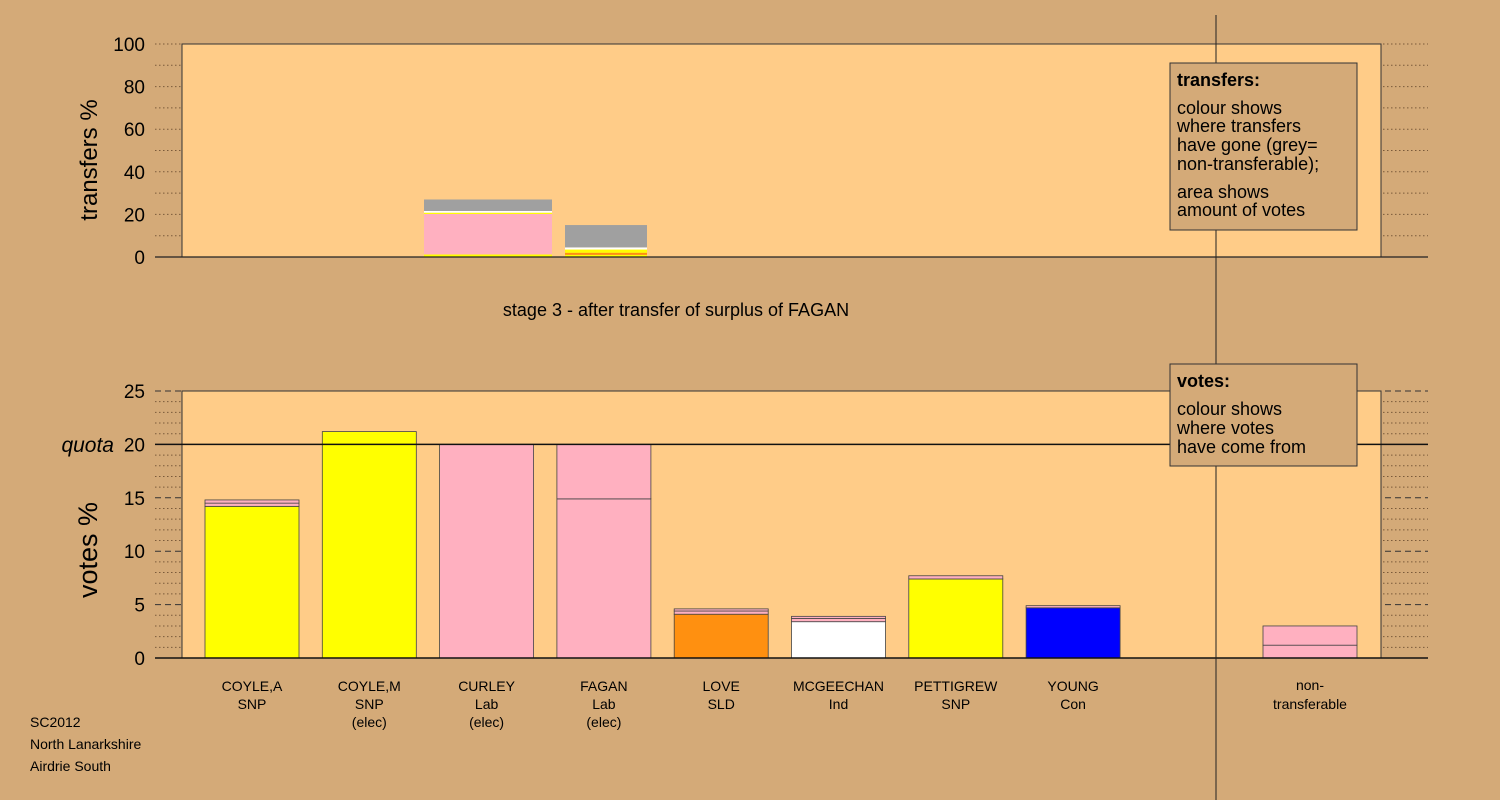  What do you see at coordinates (603, 686) in the screenshot?
I see `candidate-name-label: FAGAN` at bounding box center [603, 686].